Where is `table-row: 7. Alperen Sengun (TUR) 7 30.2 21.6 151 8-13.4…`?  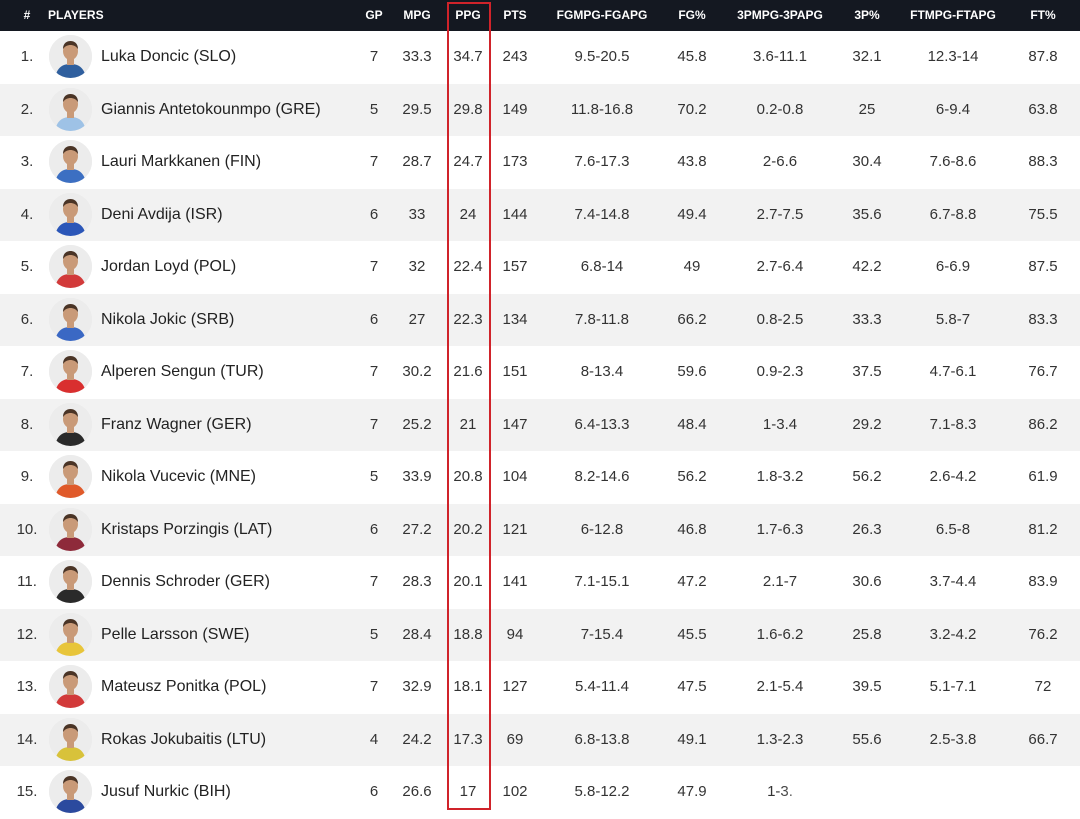 table-row: 7. Alperen Sengun (TUR) 7 30.2 21.6 151 8-13.4… is located at coordinates (540, 372).